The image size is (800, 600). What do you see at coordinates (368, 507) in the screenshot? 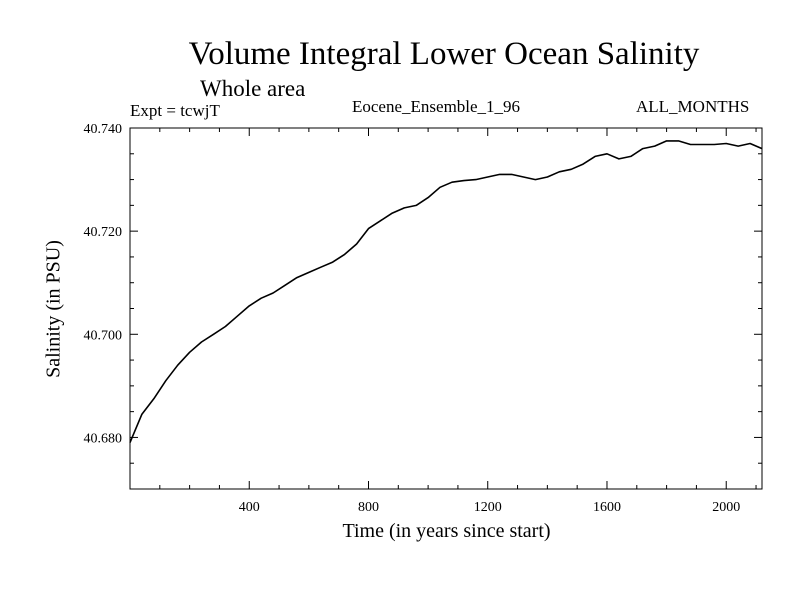
I see `x-tick-label: 800` at bounding box center [368, 507].